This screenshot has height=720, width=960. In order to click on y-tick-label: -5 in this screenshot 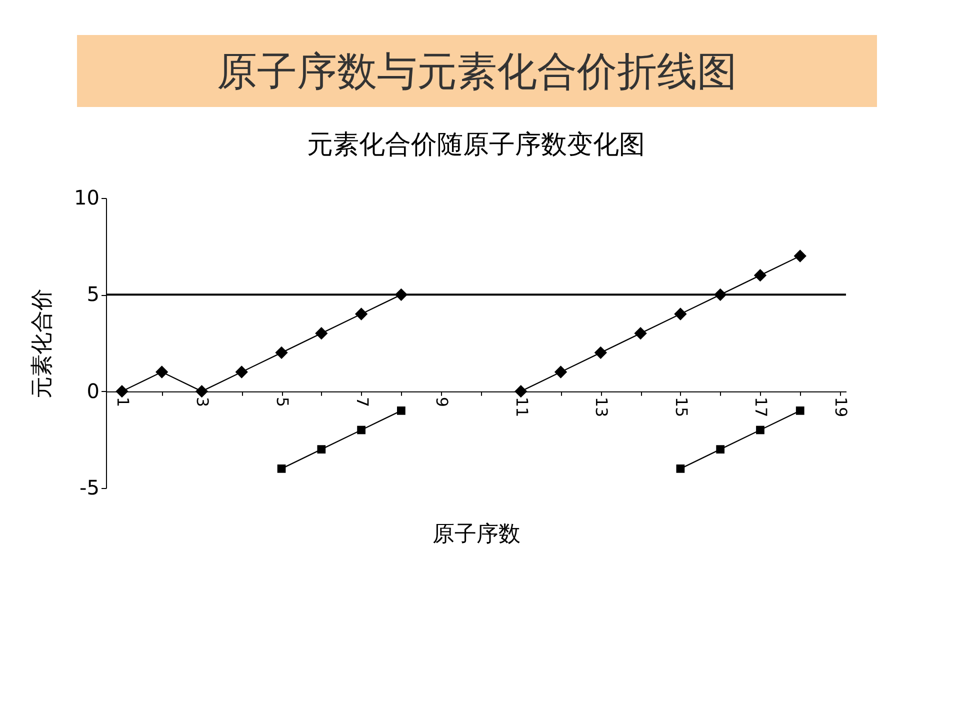, I will do `click(90, 488)`.